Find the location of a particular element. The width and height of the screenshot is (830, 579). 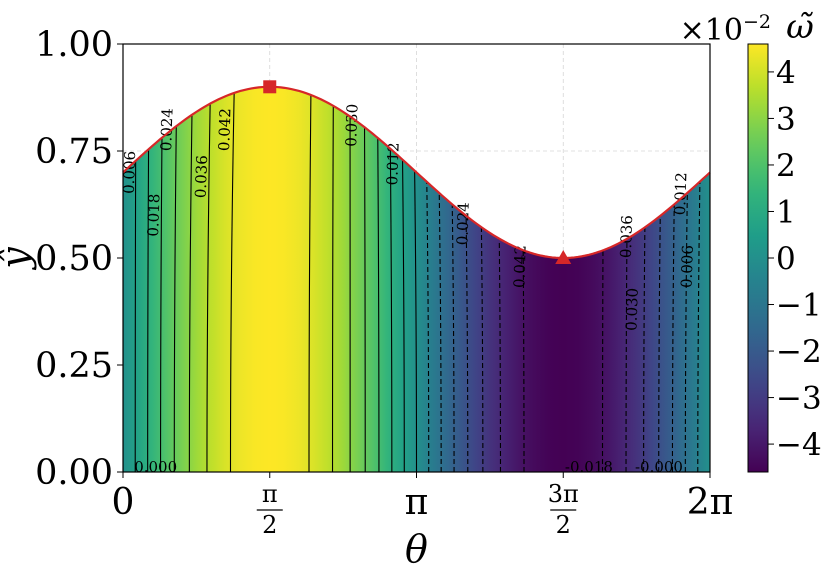

colorbar-tick-label: 0 is located at coordinates (786, 259).